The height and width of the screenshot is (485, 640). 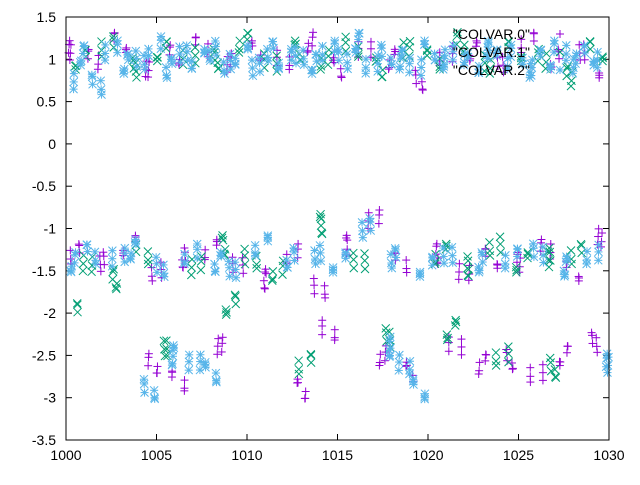 What do you see at coordinates (337, 455) in the screenshot?
I see `x-tick-label: 1015` at bounding box center [337, 455].